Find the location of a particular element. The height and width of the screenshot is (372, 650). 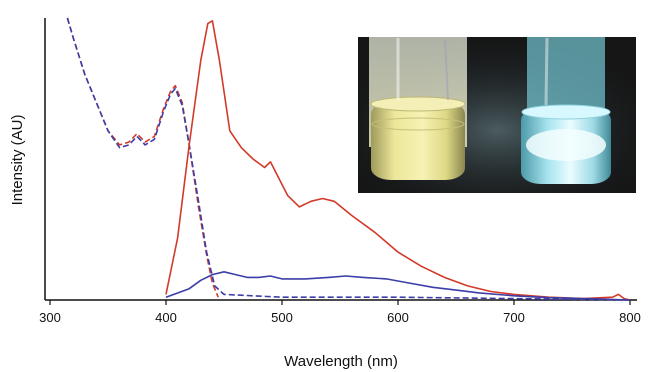

blue-vial is located at coordinates (566, 110).